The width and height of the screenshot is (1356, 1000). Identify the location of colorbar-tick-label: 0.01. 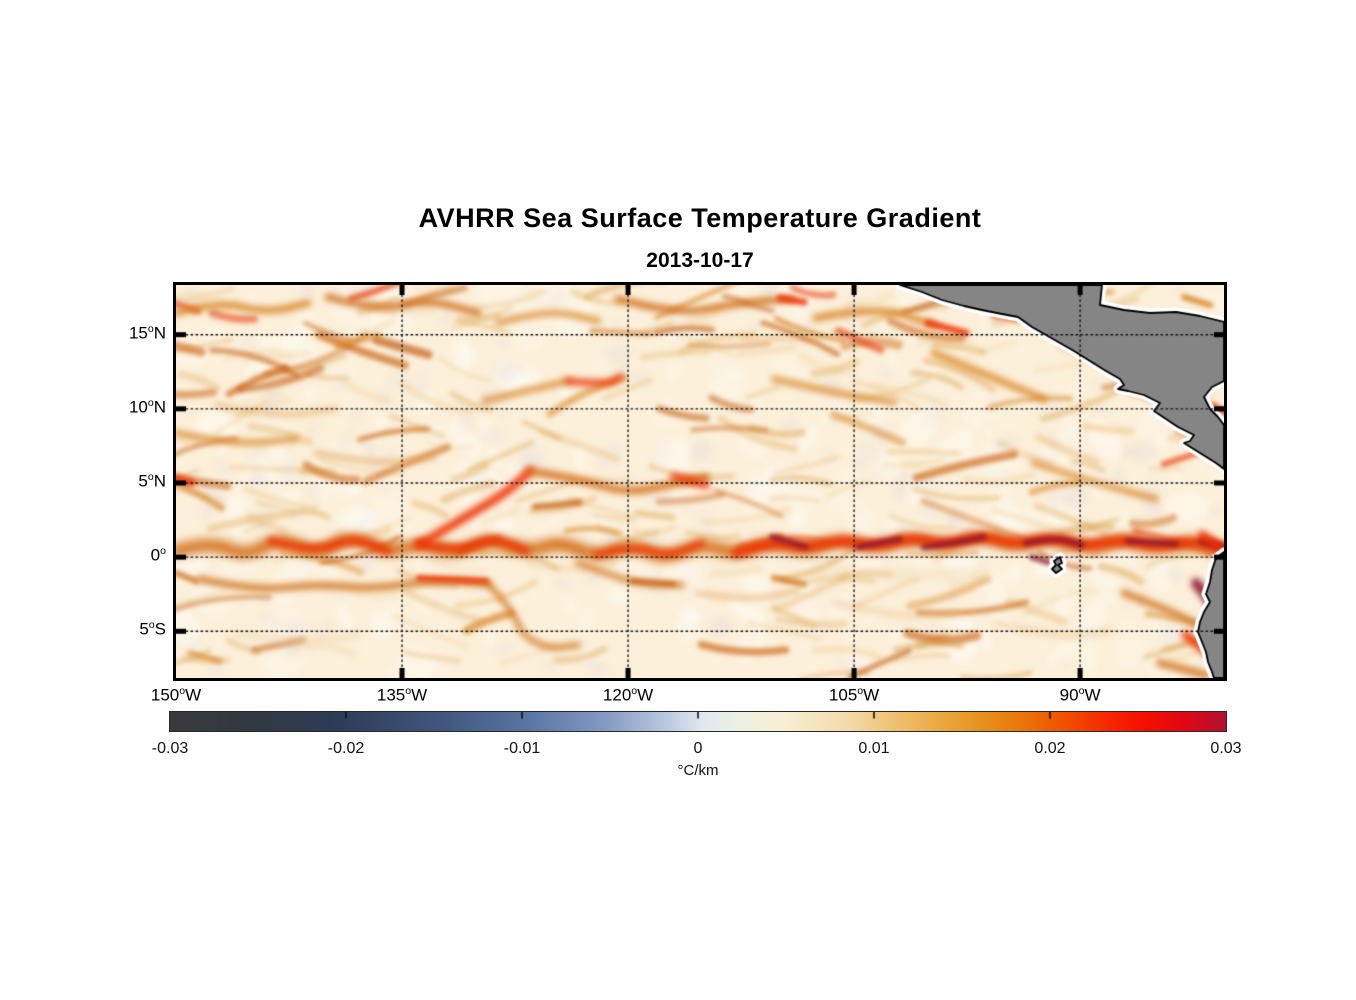
(874, 748).